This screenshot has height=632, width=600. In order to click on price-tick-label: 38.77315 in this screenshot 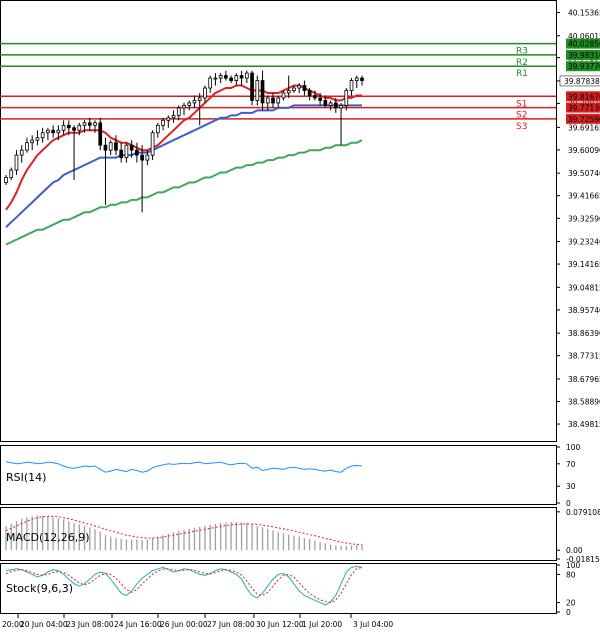, I will do `click(584, 356)`.